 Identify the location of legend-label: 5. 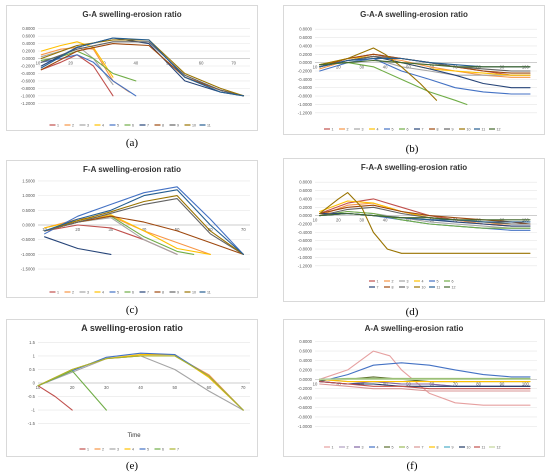
(118, 293).